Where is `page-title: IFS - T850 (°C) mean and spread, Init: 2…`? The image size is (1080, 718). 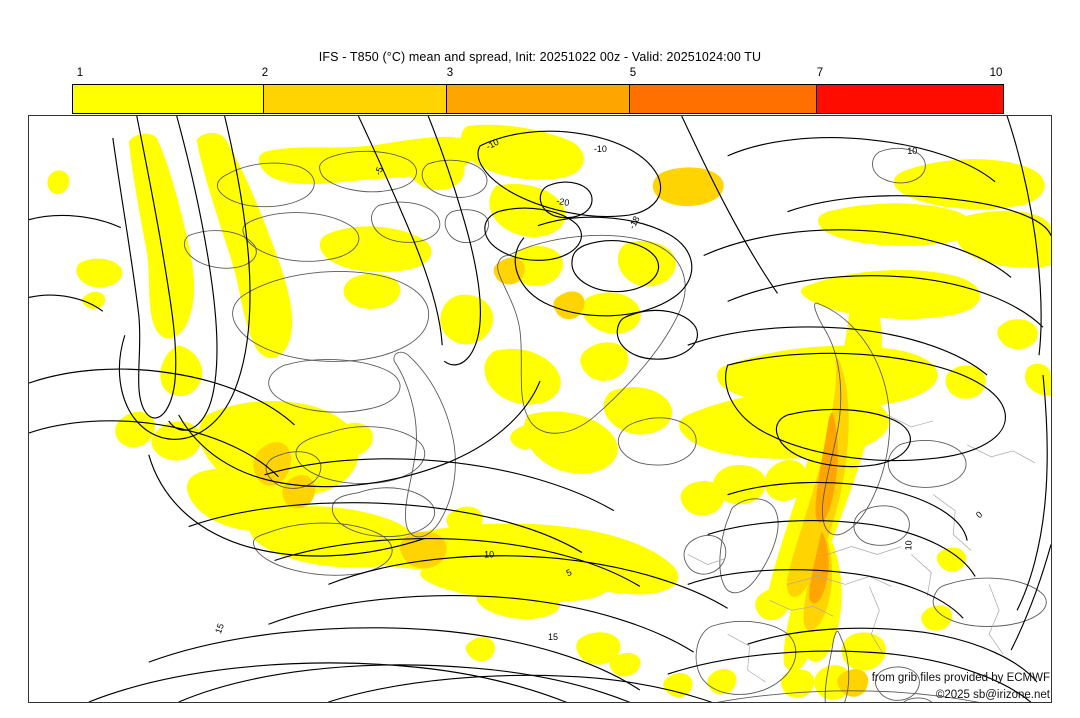
page-title: IFS - T850 (°C) mean and spread, Init: 2… is located at coordinates (540, 57).